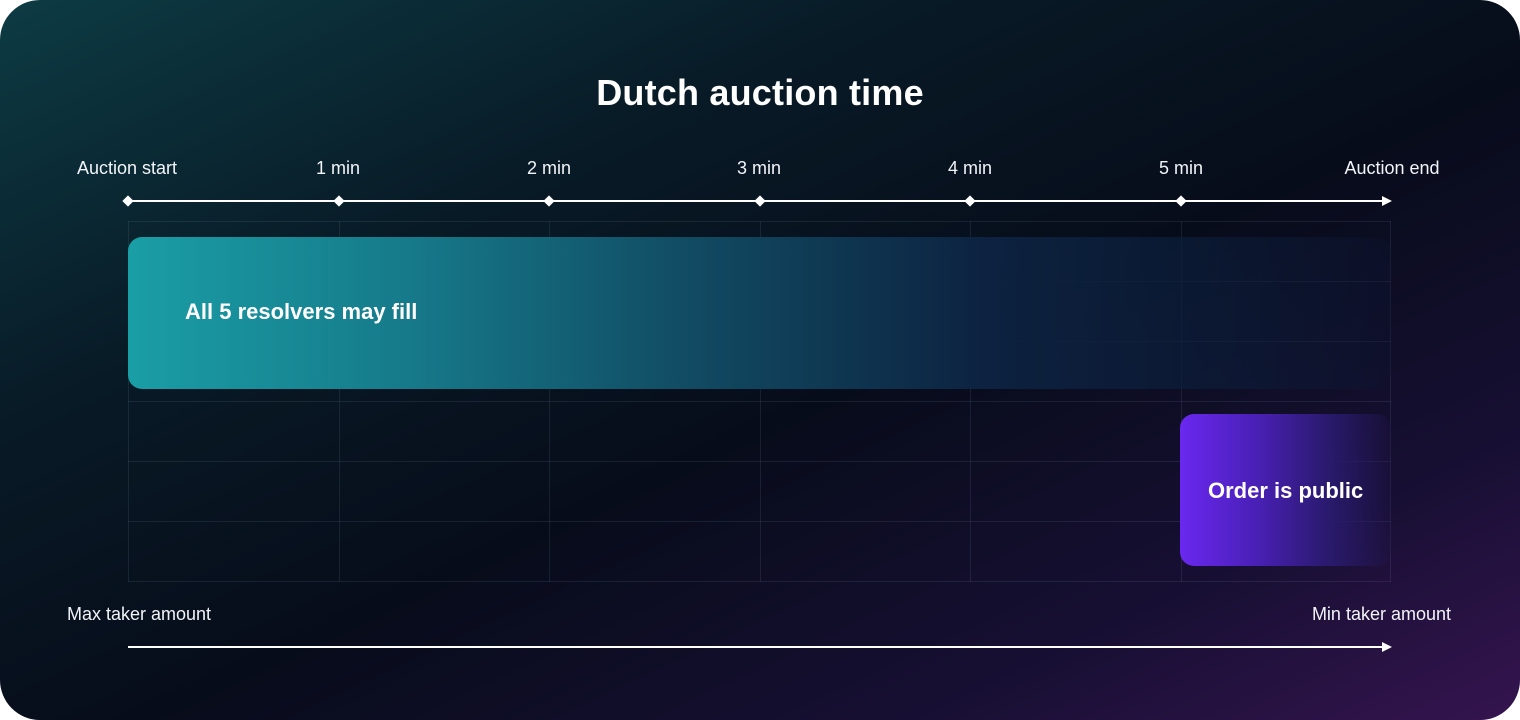  I want to click on tick-label-auction-end: Auction end, so click(1392, 168).